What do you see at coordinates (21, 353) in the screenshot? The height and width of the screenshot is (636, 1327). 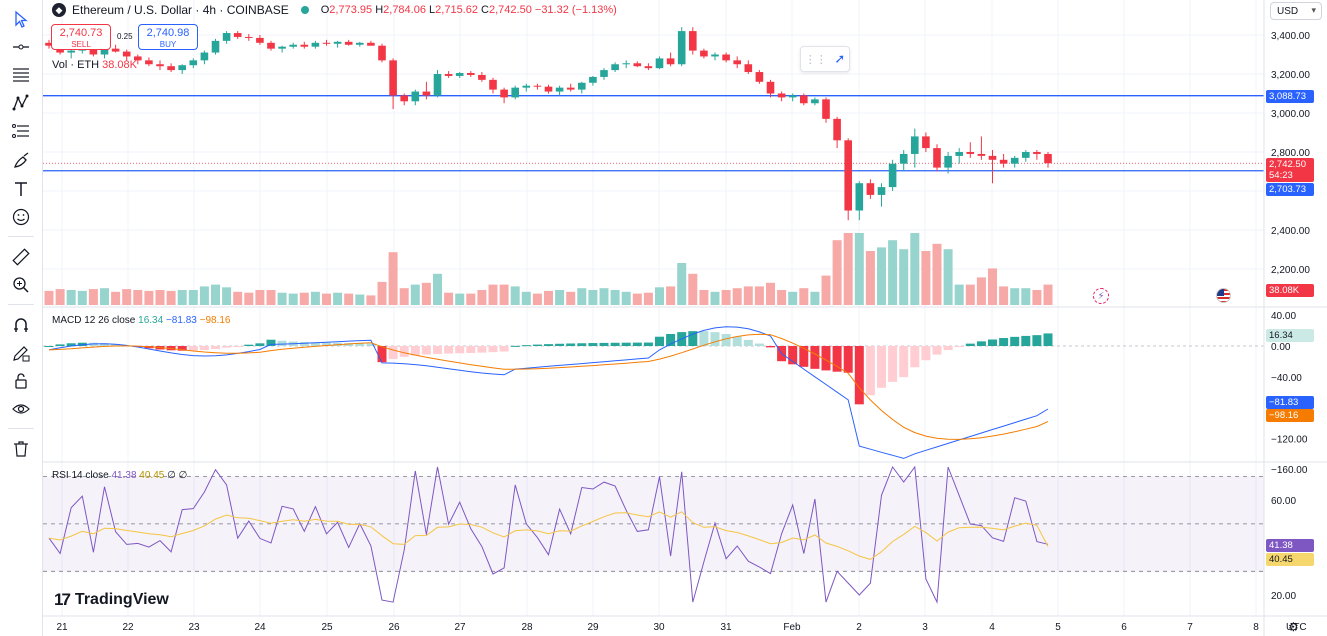 I see `lock-drawing-icon` at bounding box center [21, 353].